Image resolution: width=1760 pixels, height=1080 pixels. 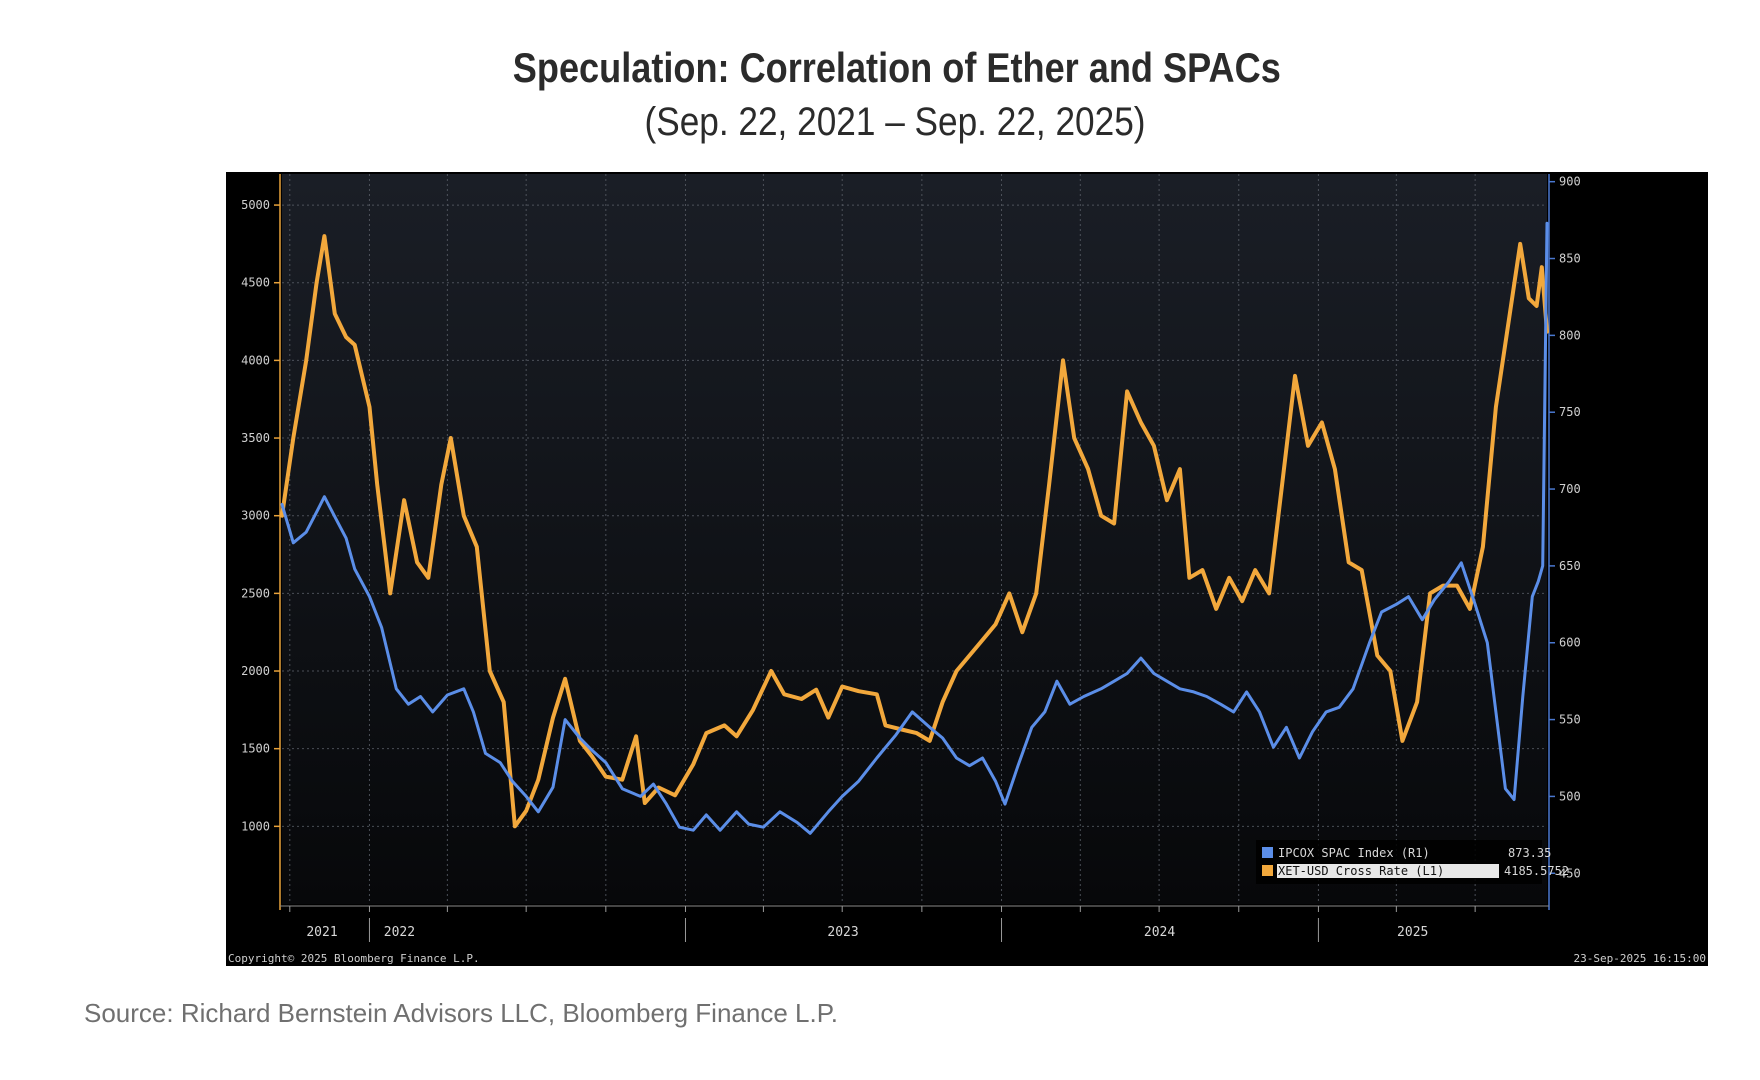 What do you see at coordinates (842, 932) in the screenshot?
I see `x-axis-tick-label: 2023` at bounding box center [842, 932].